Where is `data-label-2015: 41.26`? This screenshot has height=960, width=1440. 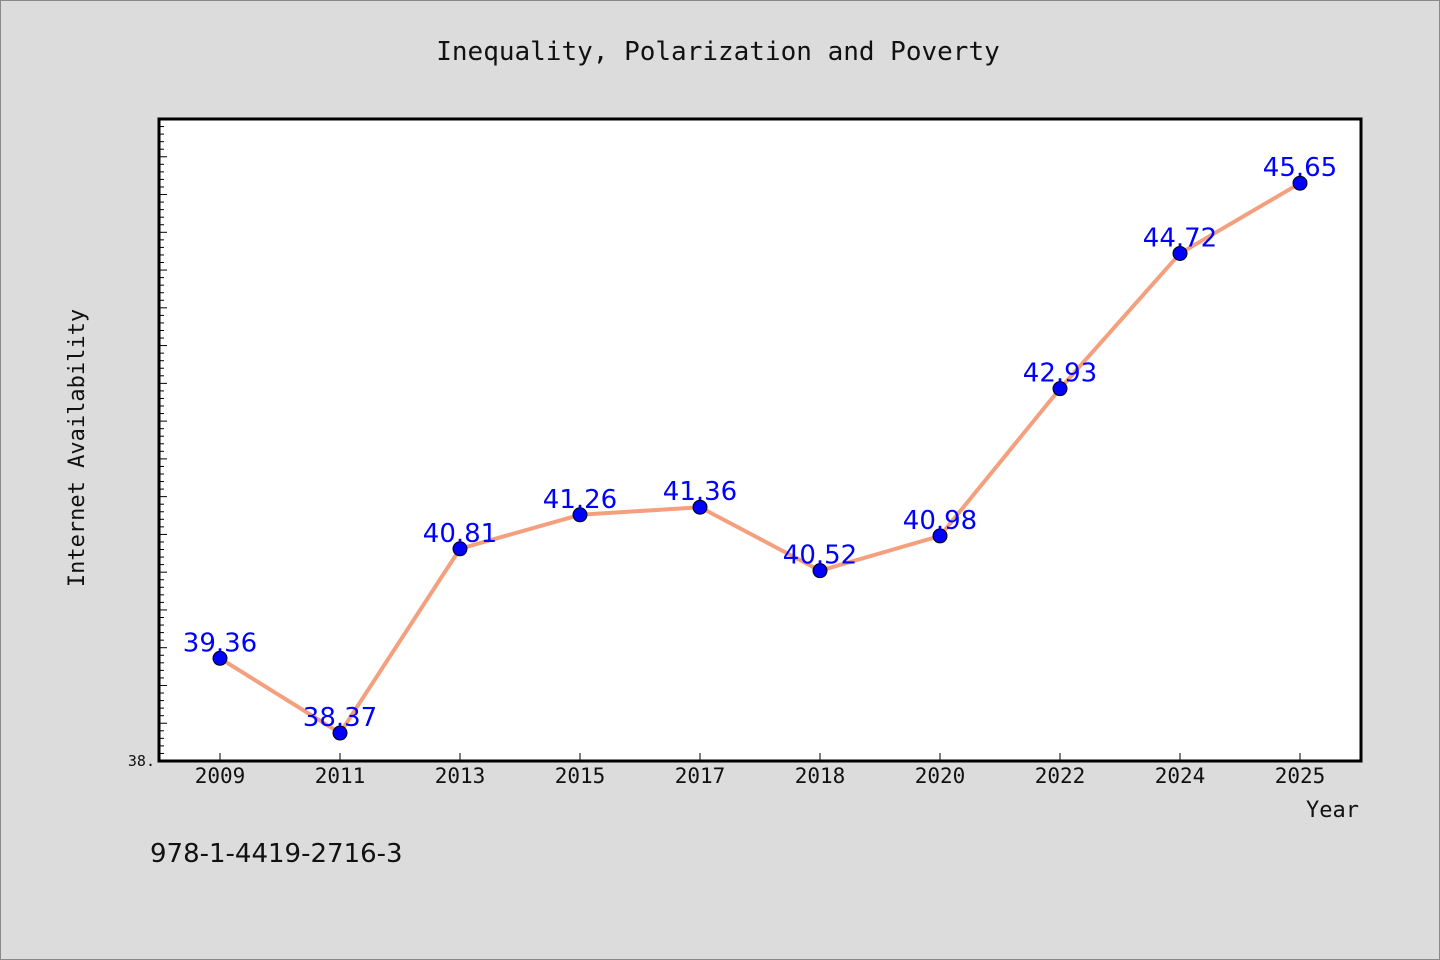 data-label-2015: 41.26 is located at coordinates (580, 500).